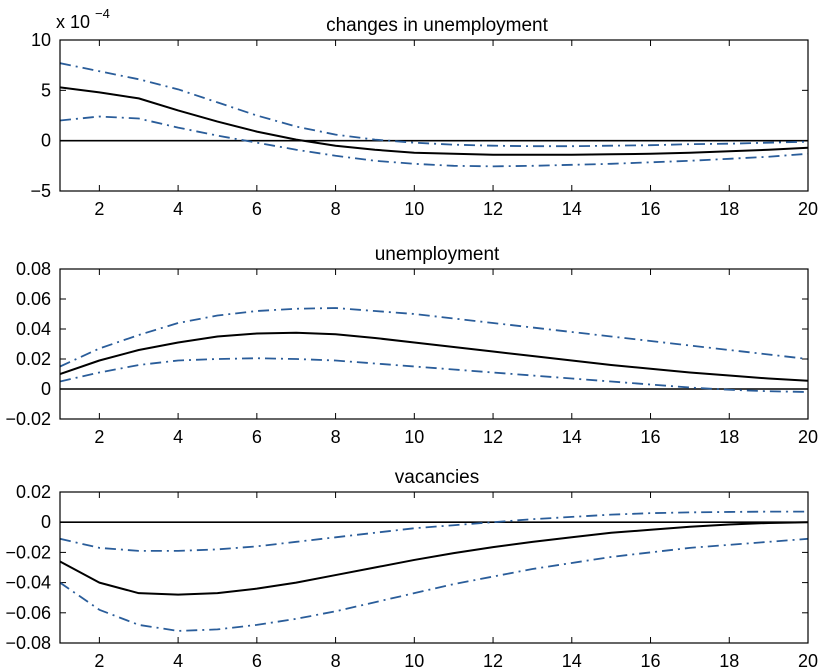 The image size is (820, 671). What do you see at coordinates (28, 643) in the screenshot?
I see `y-tick-label: −0.08` at bounding box center [28, 643].